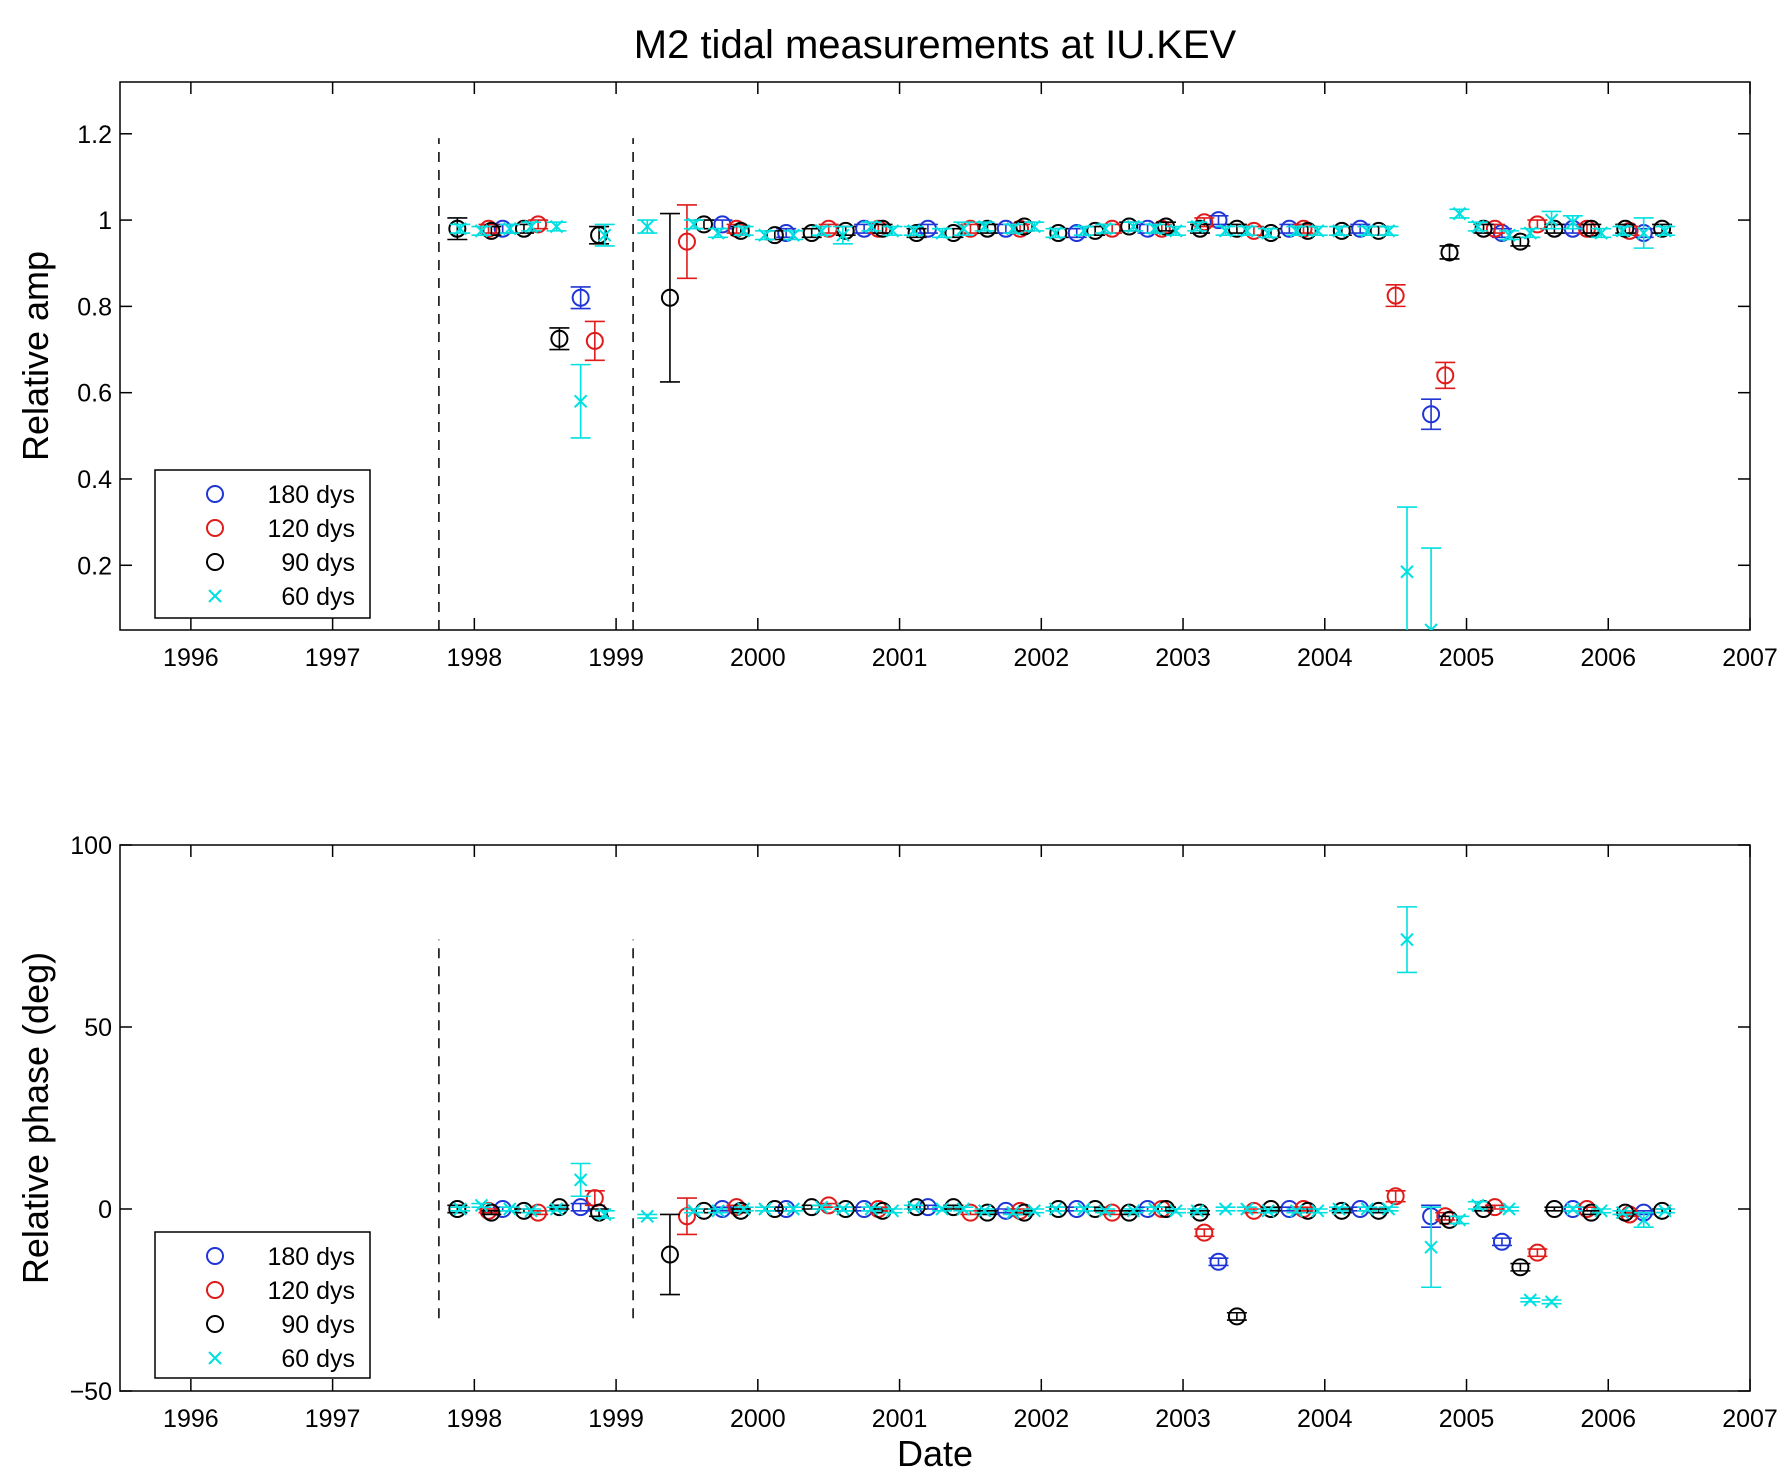 The width and height of the screenshot is (1789, 1478). I want to click on x-tick-label: 1999, so click(616, 658).